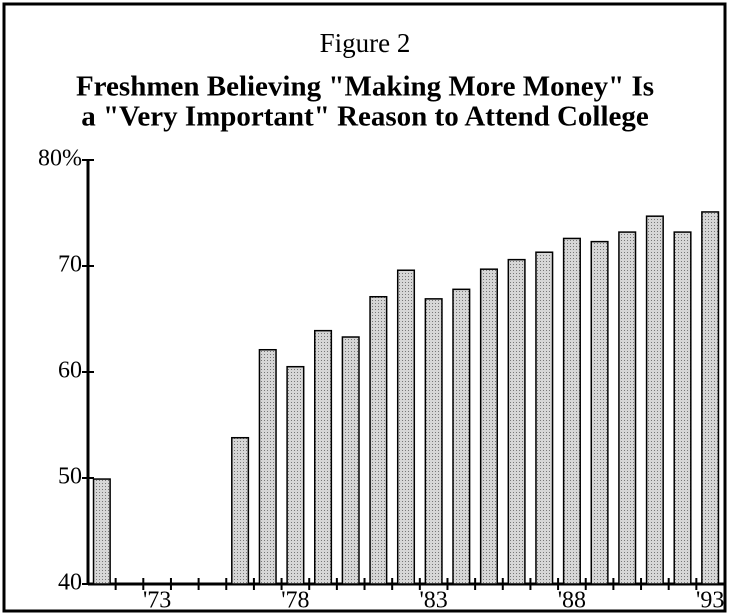 Image resolution: width=730 pixels, height=616 pixels. I want to click on y-tick-label: 80%, so click(60, 159).